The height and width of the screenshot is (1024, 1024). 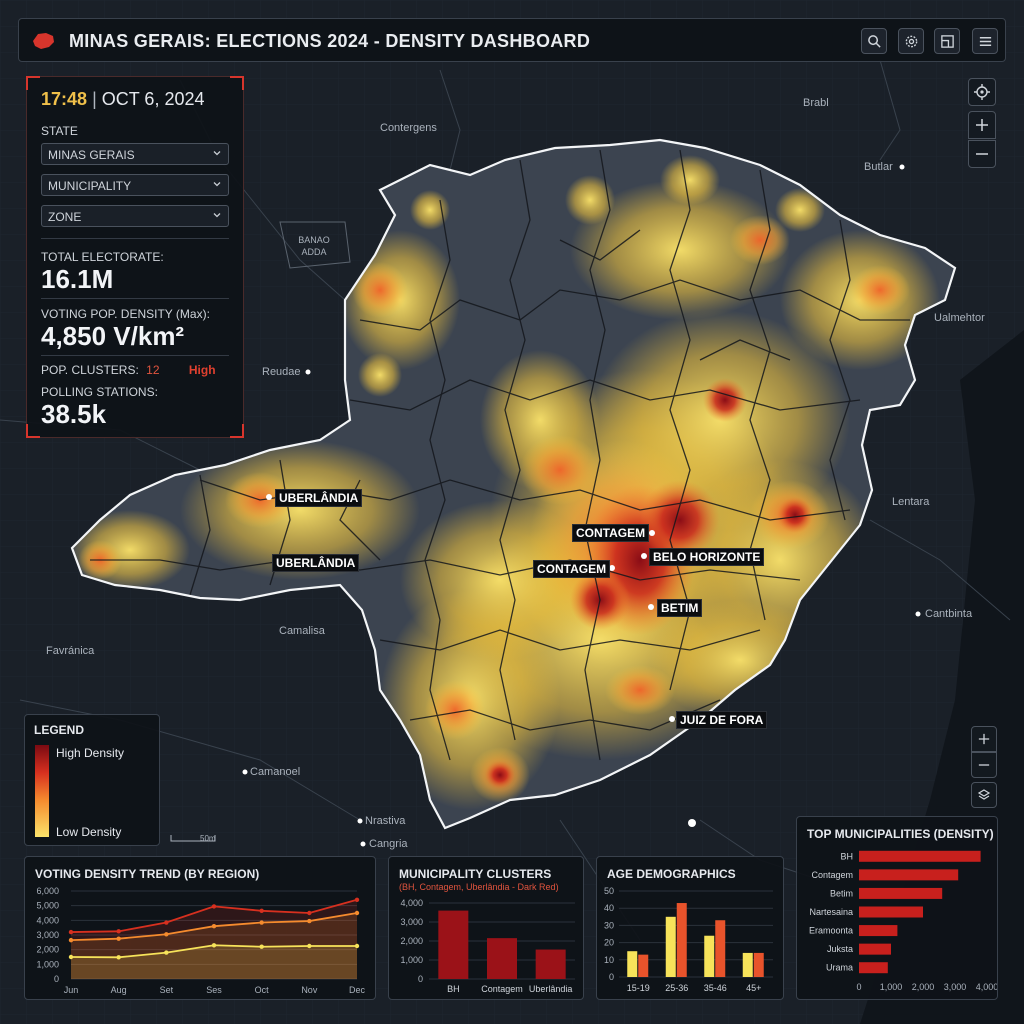 I want to click on state-logo-icon, so click(x=43, y=41).